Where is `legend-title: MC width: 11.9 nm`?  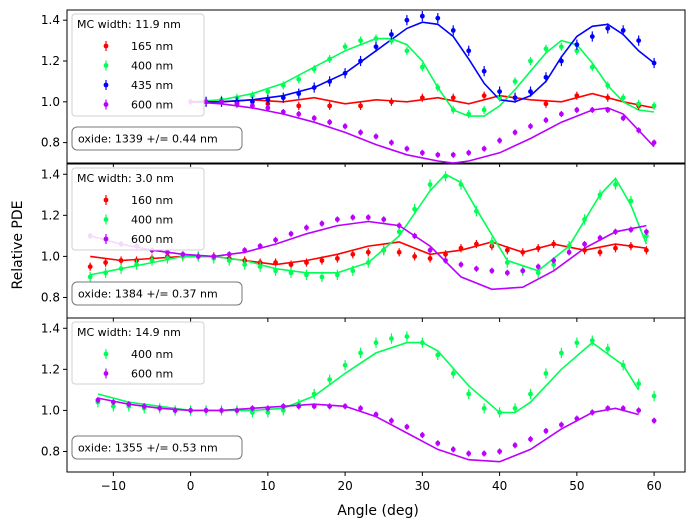 legend-title: MC width: 11.9 nm is located at coordinates (129, 24).